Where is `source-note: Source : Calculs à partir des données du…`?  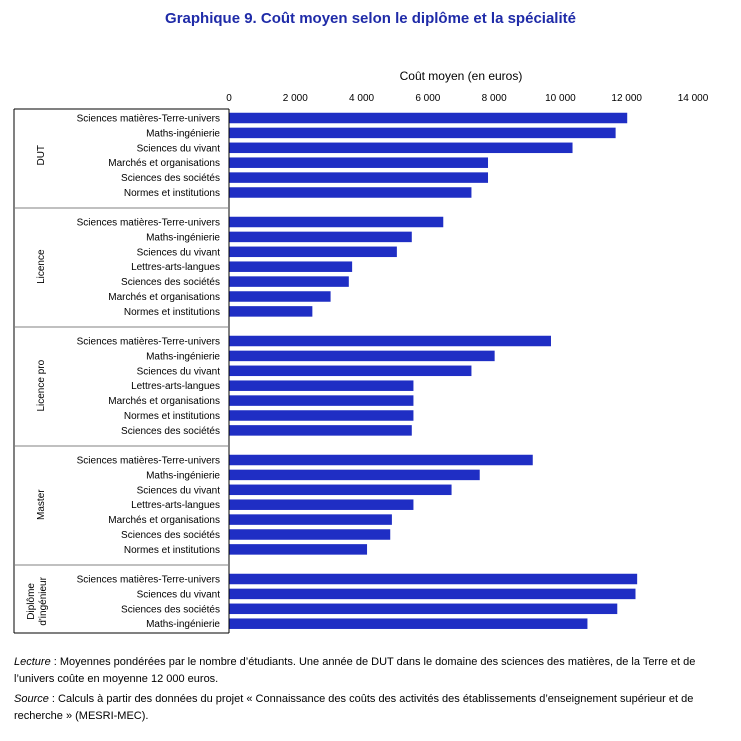 source-note: Source : Calculs à partir des données du… is located at coordinates (371, 708).